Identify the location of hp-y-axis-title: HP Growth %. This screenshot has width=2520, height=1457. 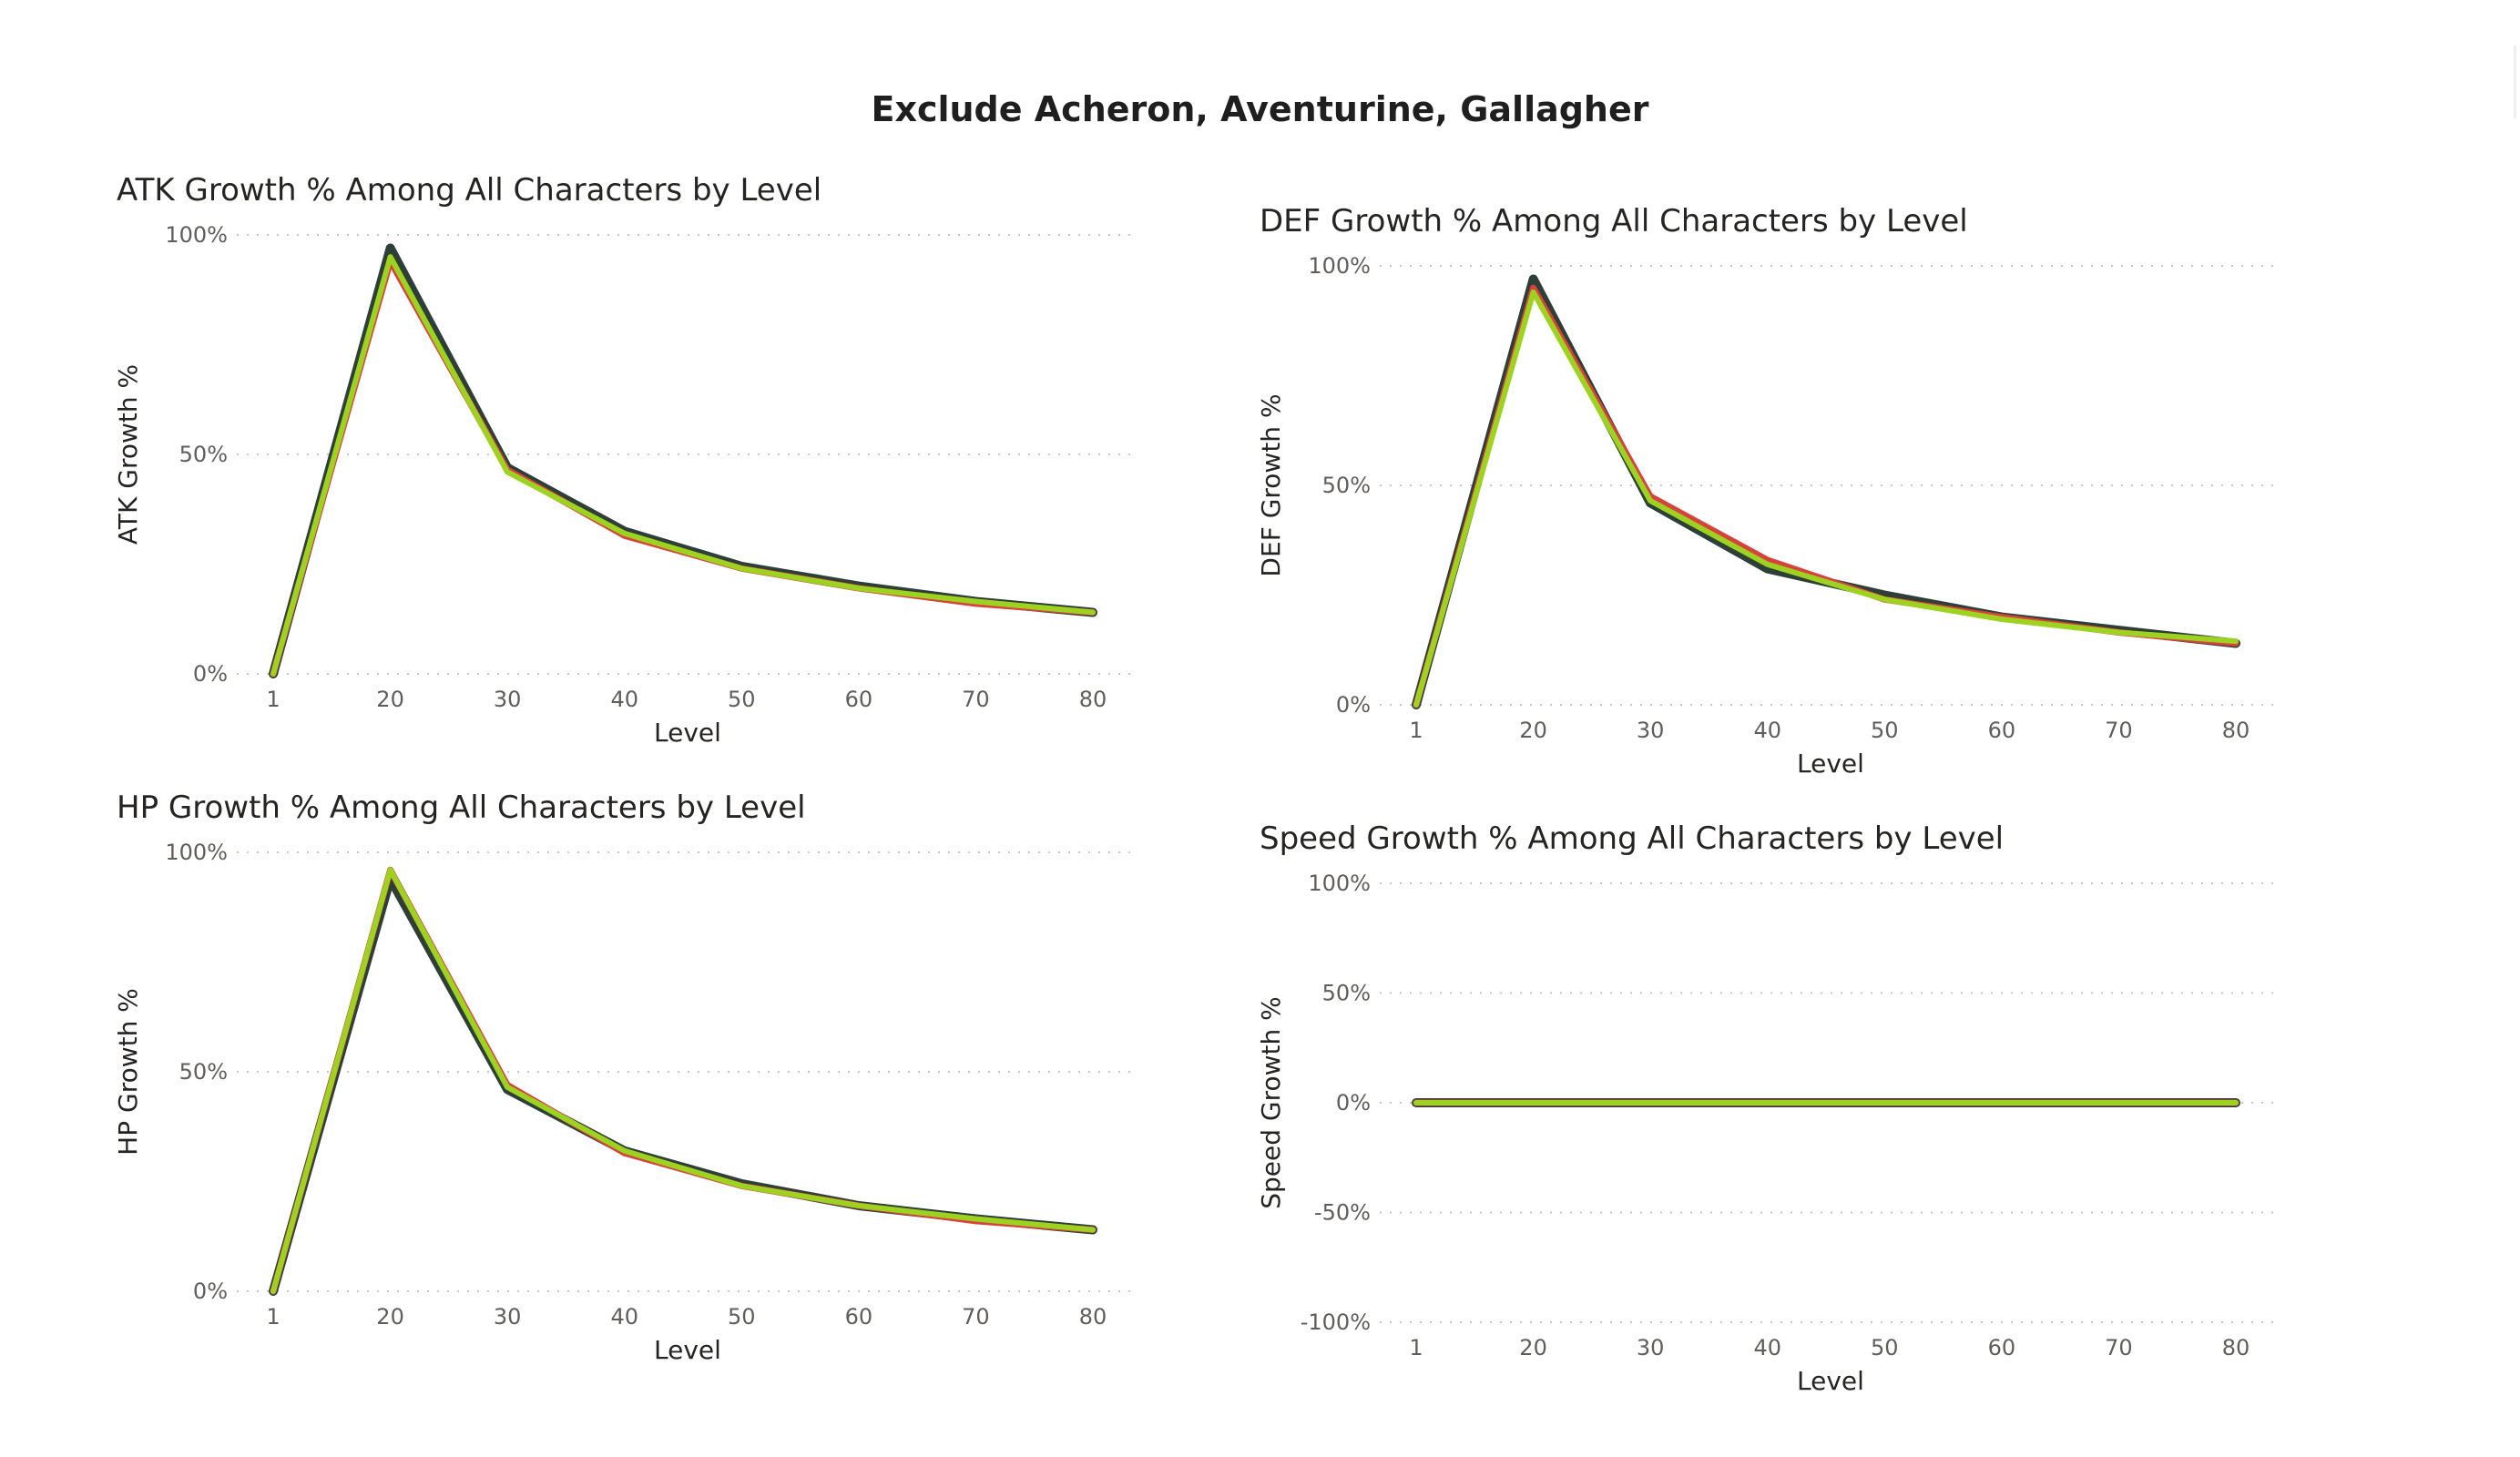
(128, 1072).